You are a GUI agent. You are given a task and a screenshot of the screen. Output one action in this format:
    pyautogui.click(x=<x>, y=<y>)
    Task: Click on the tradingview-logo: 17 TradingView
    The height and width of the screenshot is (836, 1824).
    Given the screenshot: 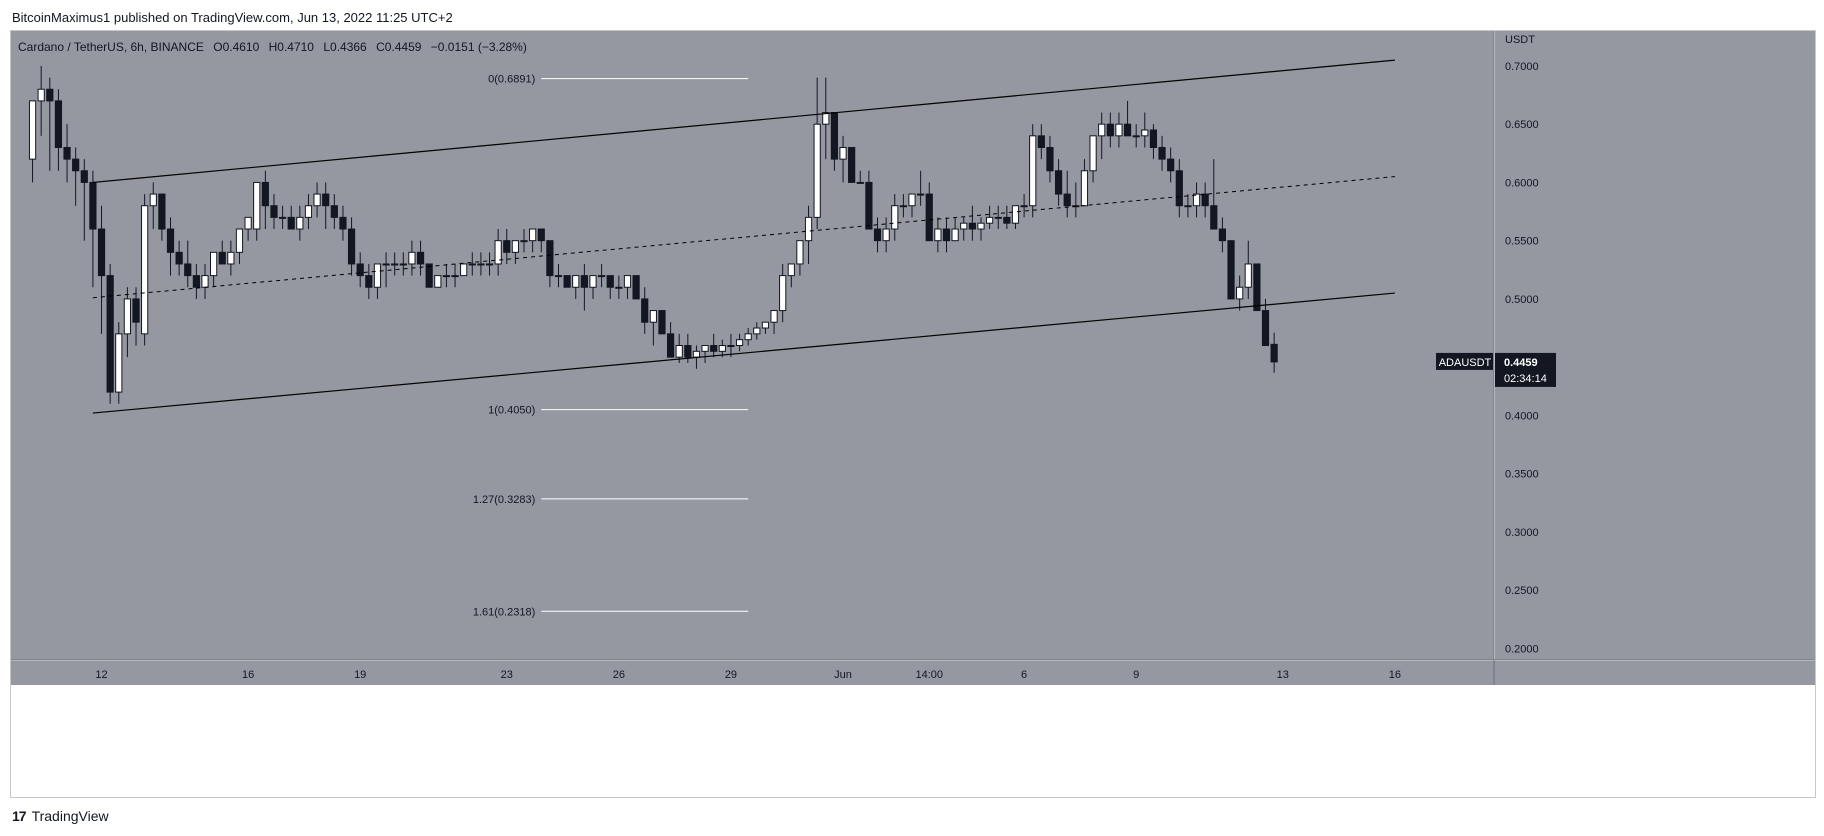 What is the action you would take?
    pyautogui.click(x=60, y=816)
    